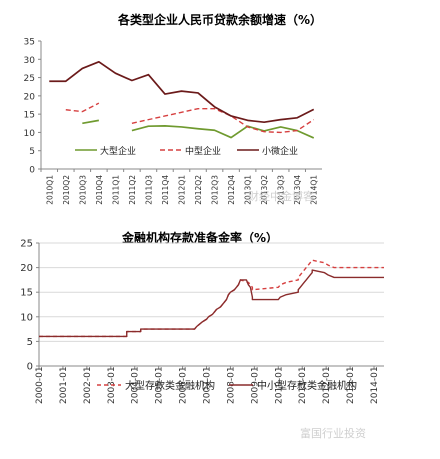 The height and width of the screenshot is (459, 440). I want to click on chart1-x-tick-label: 2012Q4, so click(231, 190).